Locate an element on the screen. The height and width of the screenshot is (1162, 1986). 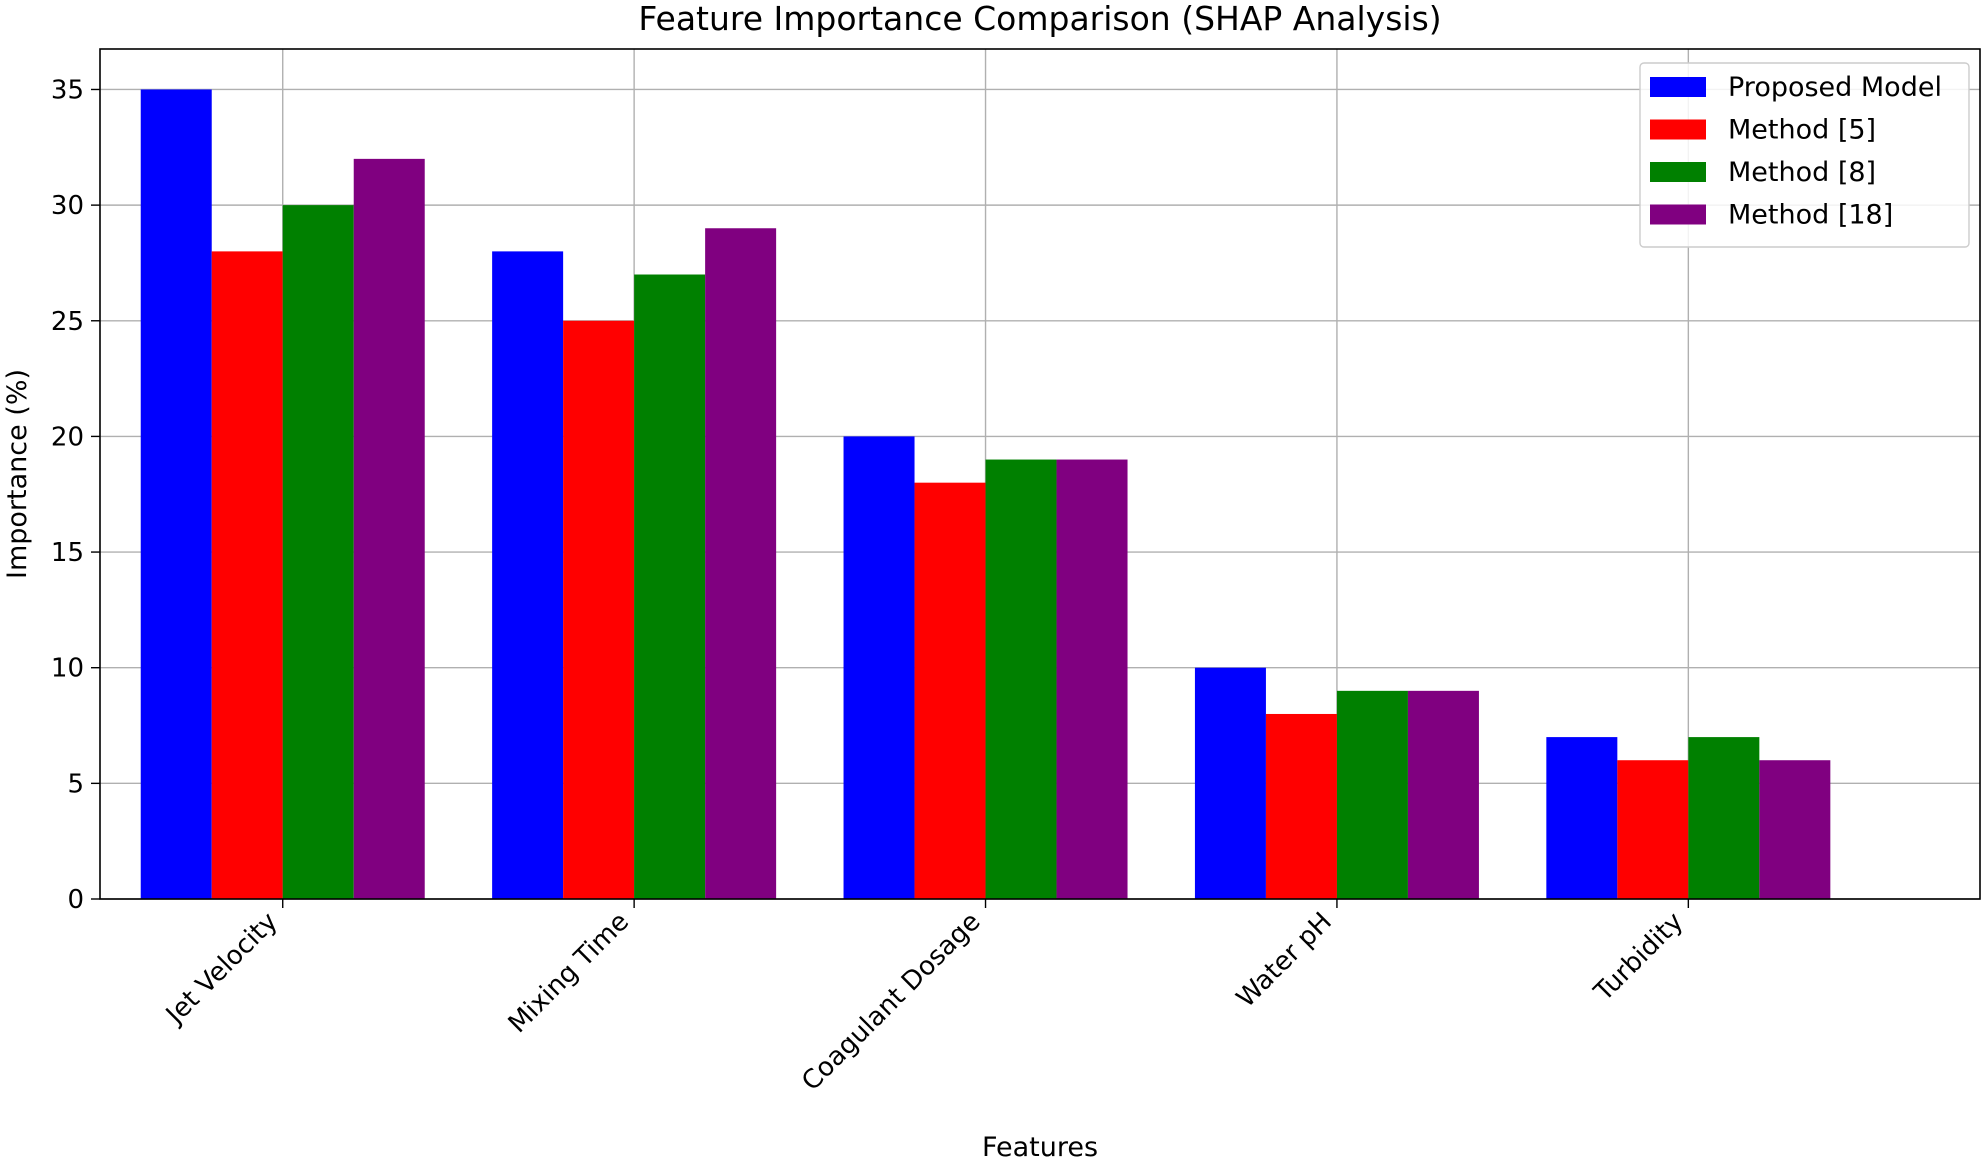
legend-box is located at coordinates (1804, 155).